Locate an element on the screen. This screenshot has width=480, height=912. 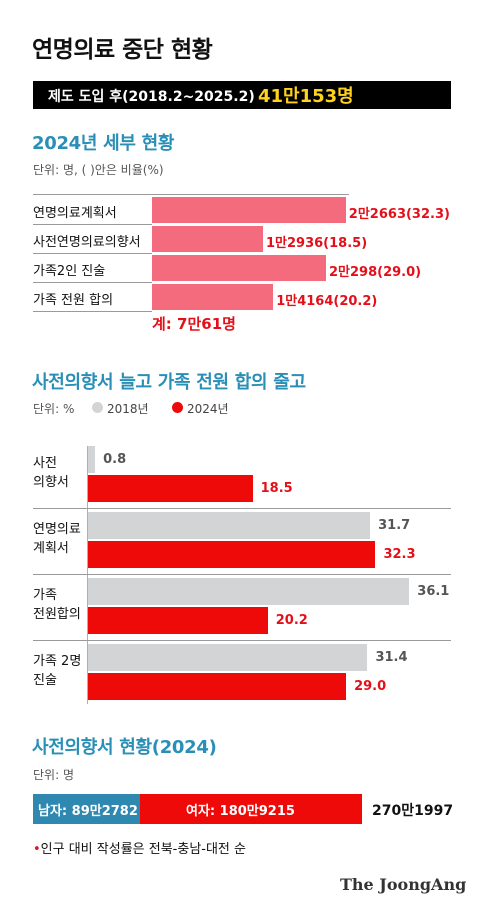
chart2-value-2024: 20.2 is located at coordinates (291, 620).